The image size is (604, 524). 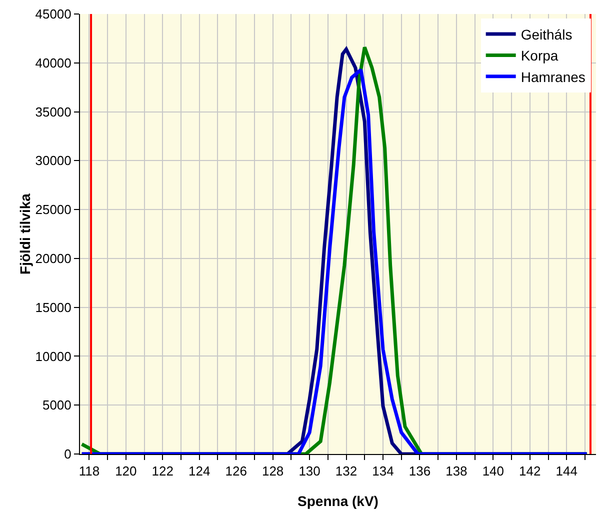 I want to click on x-tick-label: 134, so click(x=383, y=471).